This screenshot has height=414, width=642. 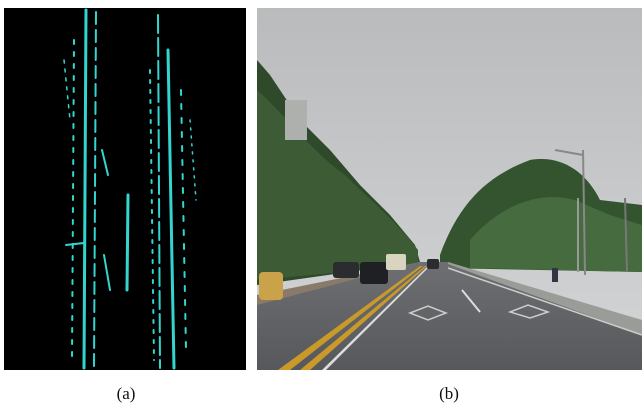 I want to click on panel-label: (a), so click(x=126, y=393).